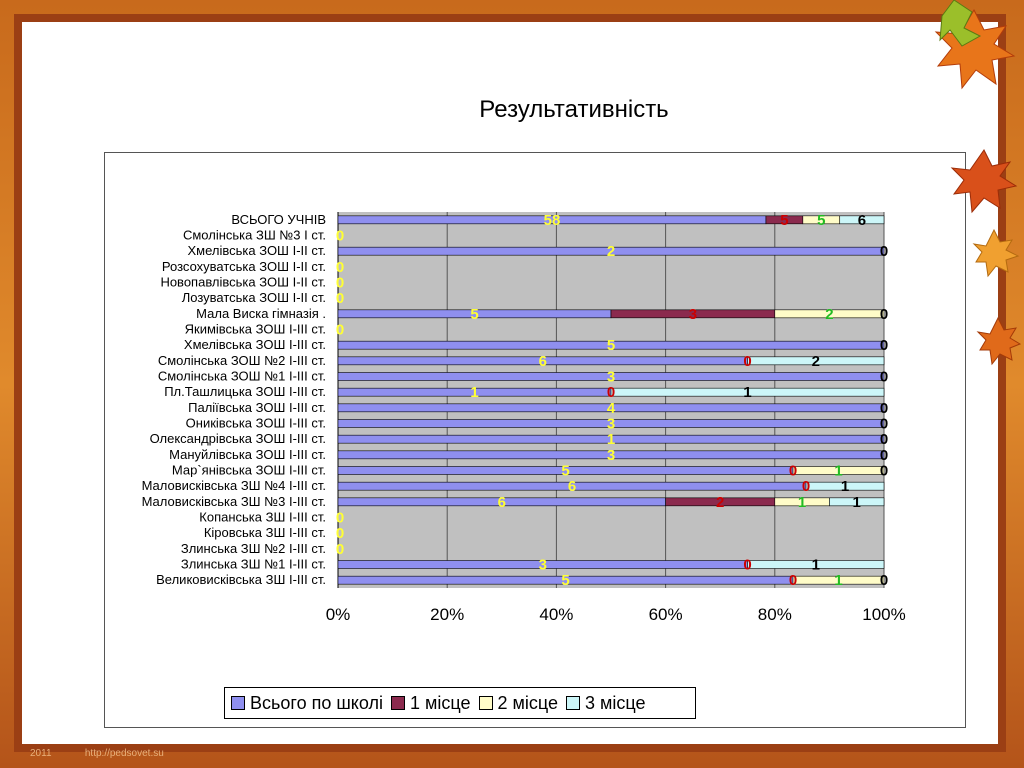 The height and width of the screenshot is (768, 1024). I want to click on legend-swatch-second, so click(485, 703).